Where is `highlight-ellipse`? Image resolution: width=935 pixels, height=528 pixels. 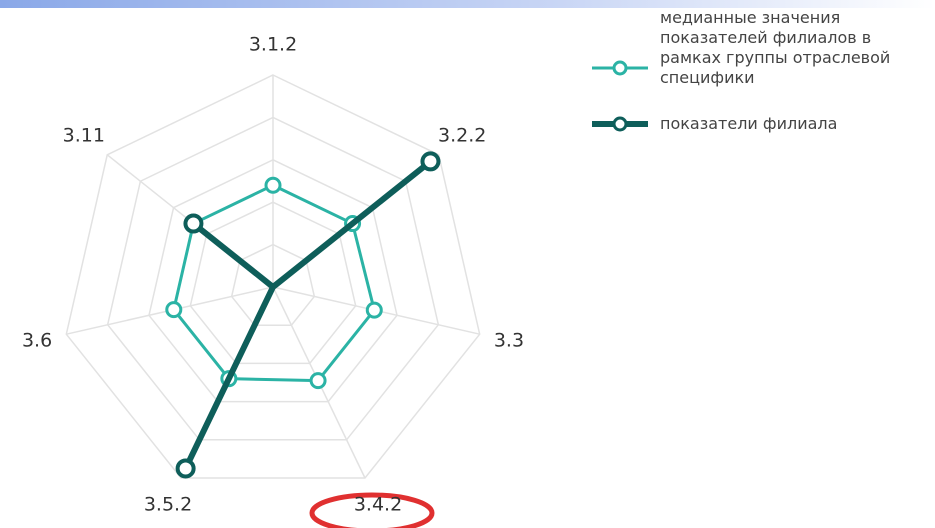
highlight-ellipse is located at coordinates (372, 510).